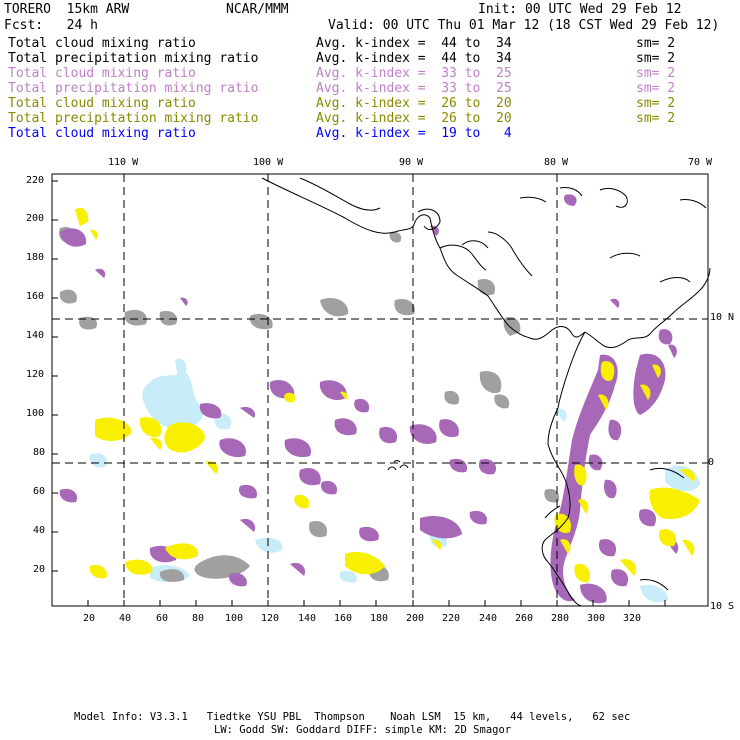 This screenshot has height=740, width=740. Describe the element at coordinates (268, 162) in the screenshot. I see `lon-label: 100 W` at that location.